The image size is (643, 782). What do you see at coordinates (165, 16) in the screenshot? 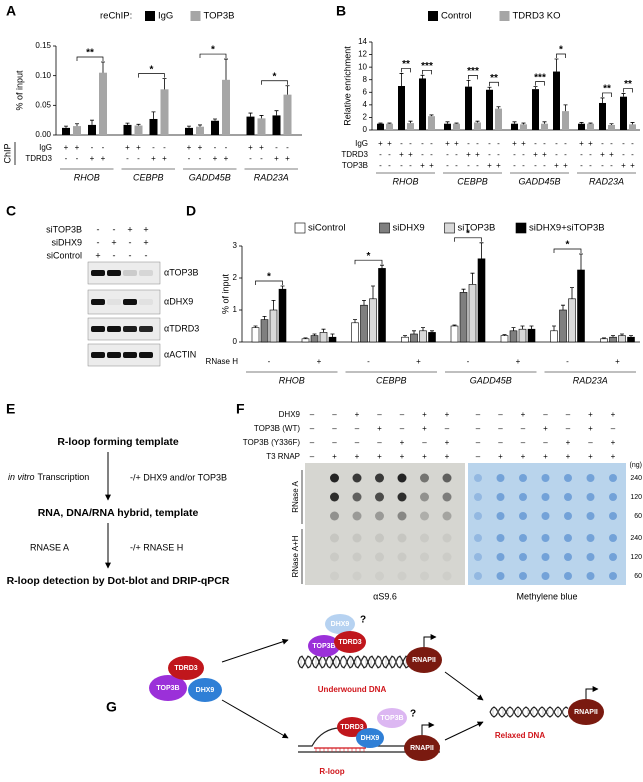
I see `legend-label: IgG` at bounding box center [165, 16].